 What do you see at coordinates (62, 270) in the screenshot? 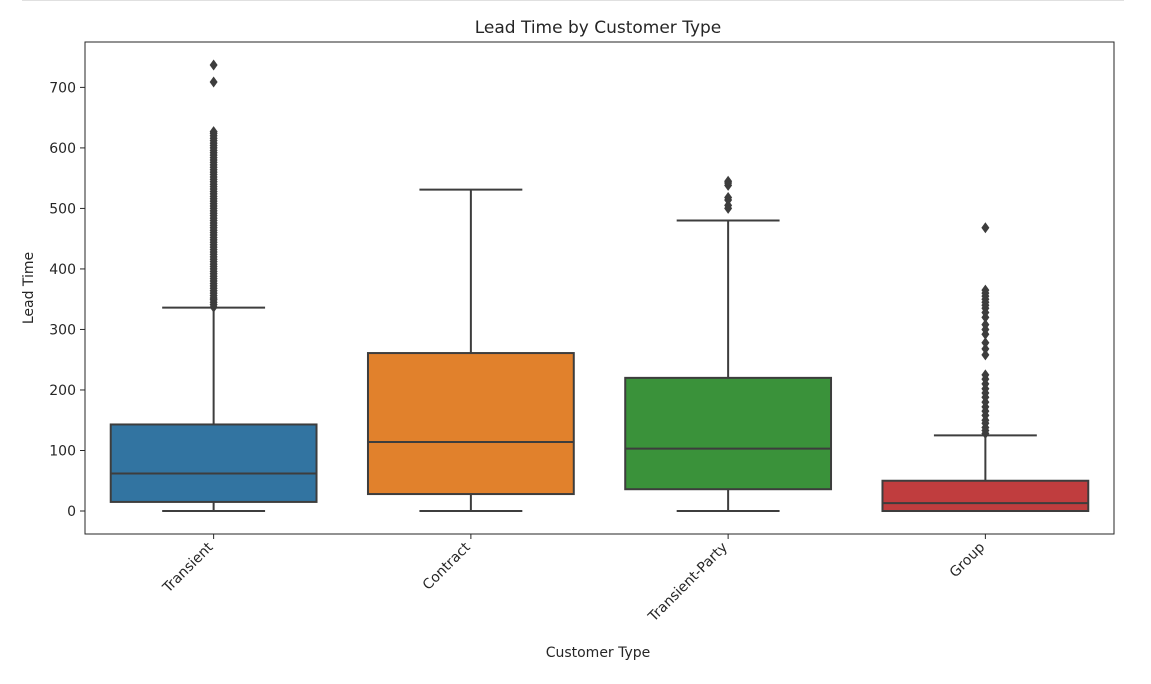
I see `y-tick-label: 400` at bounding box center [62, 270].